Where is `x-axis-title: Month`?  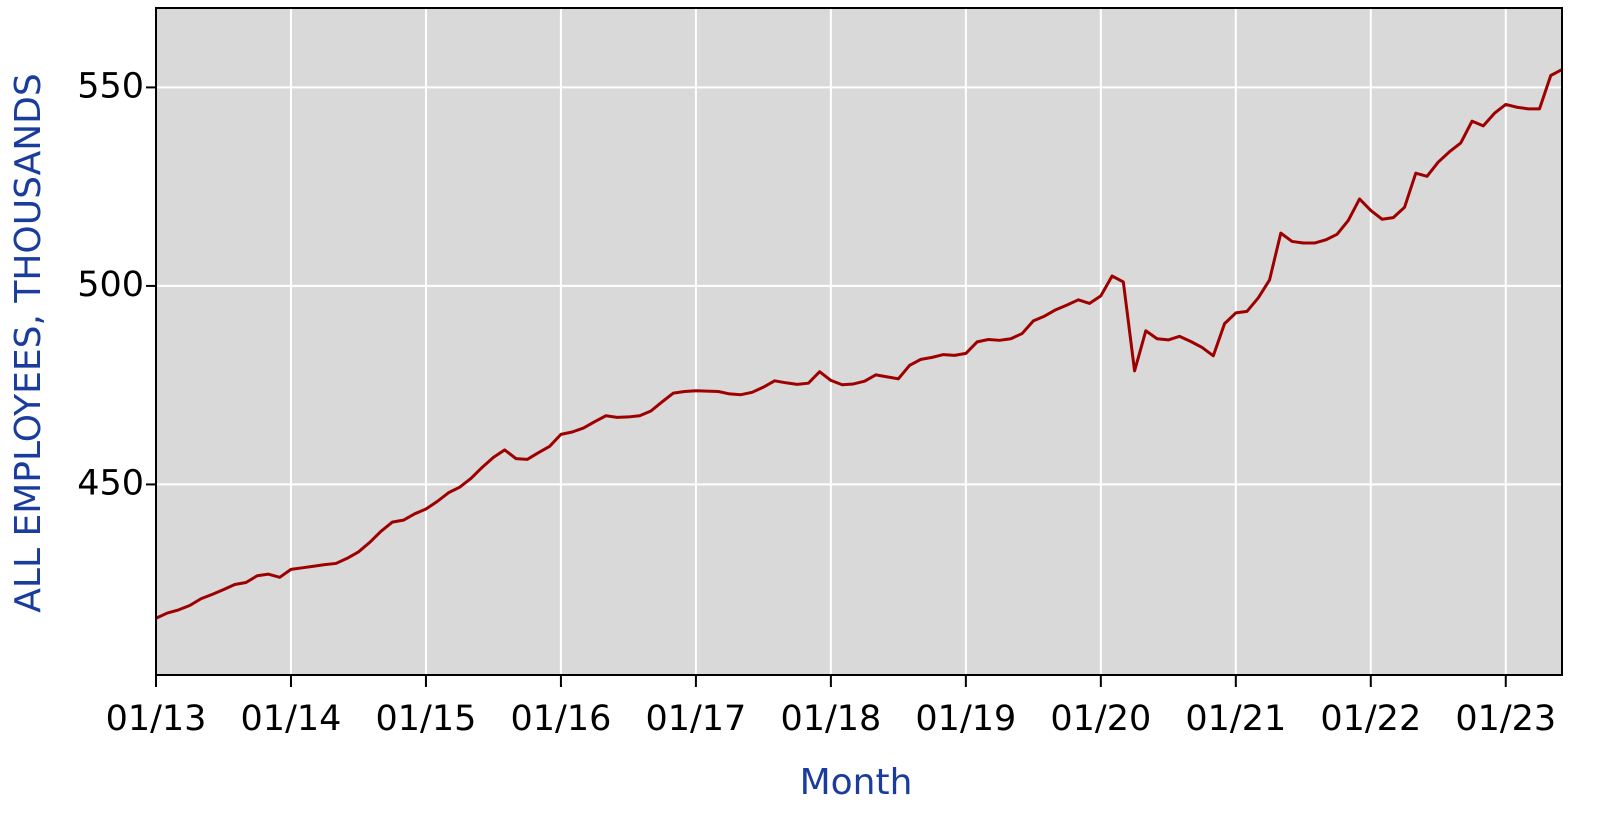 x-axis-title: Month is located at coordinates (856, 782).